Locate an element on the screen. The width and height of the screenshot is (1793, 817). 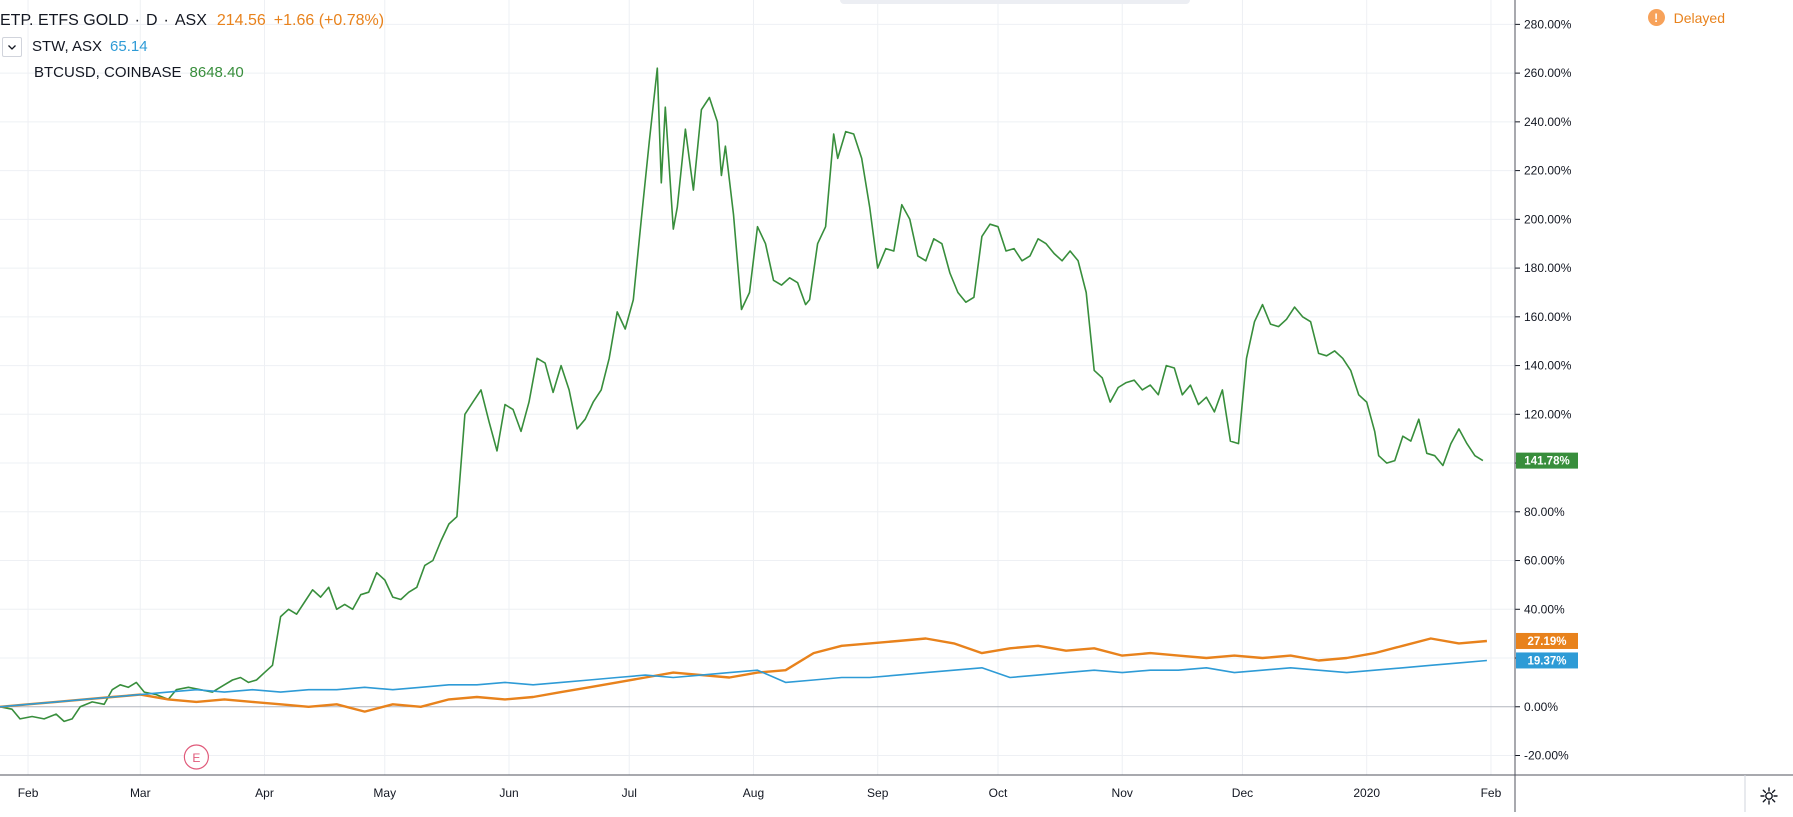
x-tick-label: Nov is located at coordinates (1122, 793).